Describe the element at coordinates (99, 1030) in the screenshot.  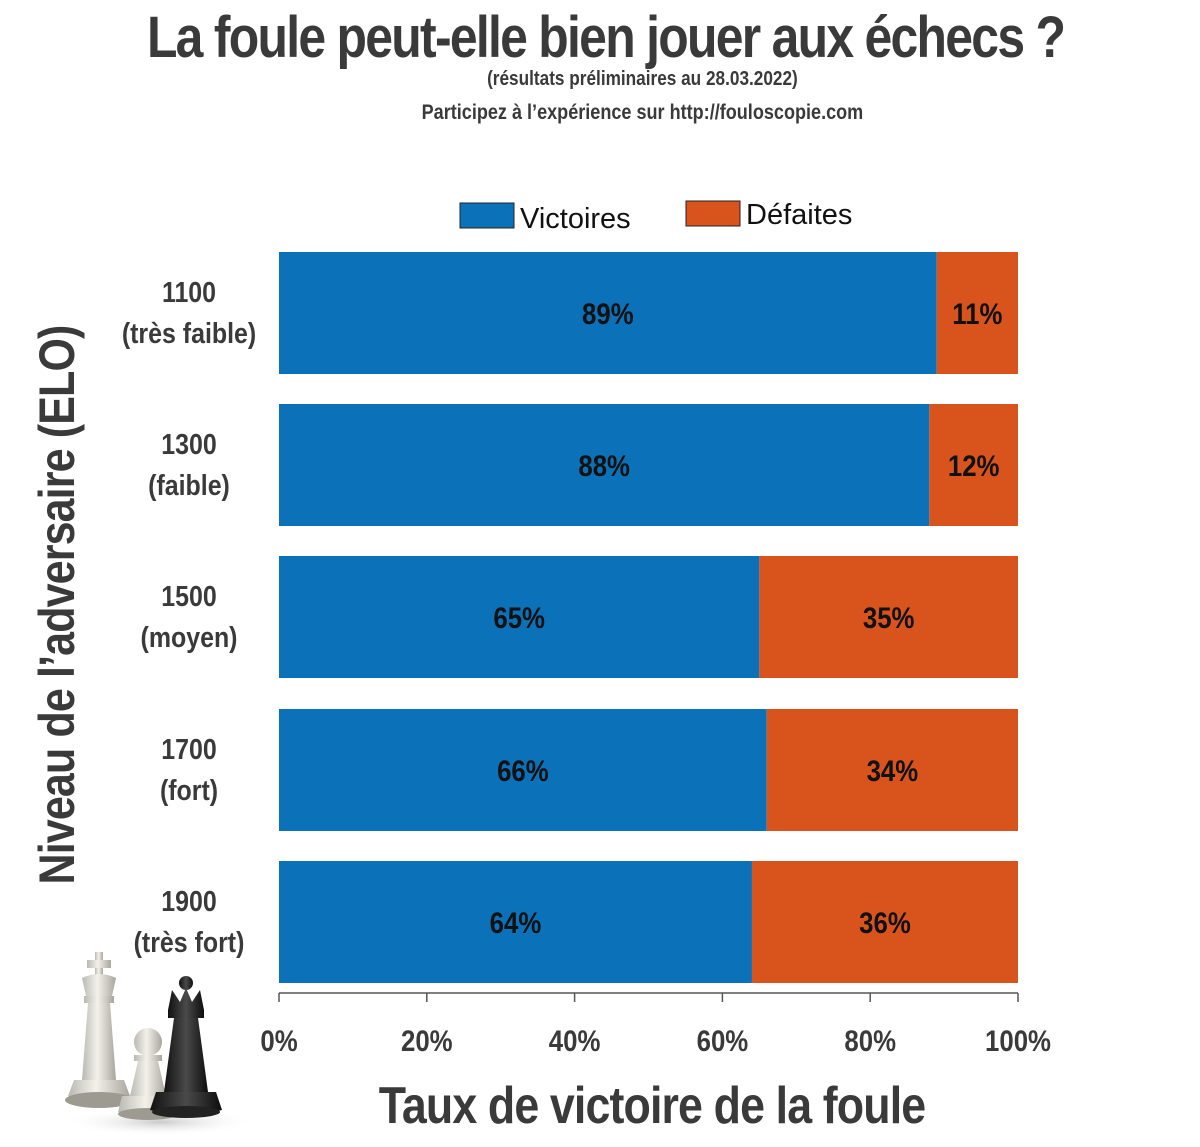
I see `white-king-icon` at that location.